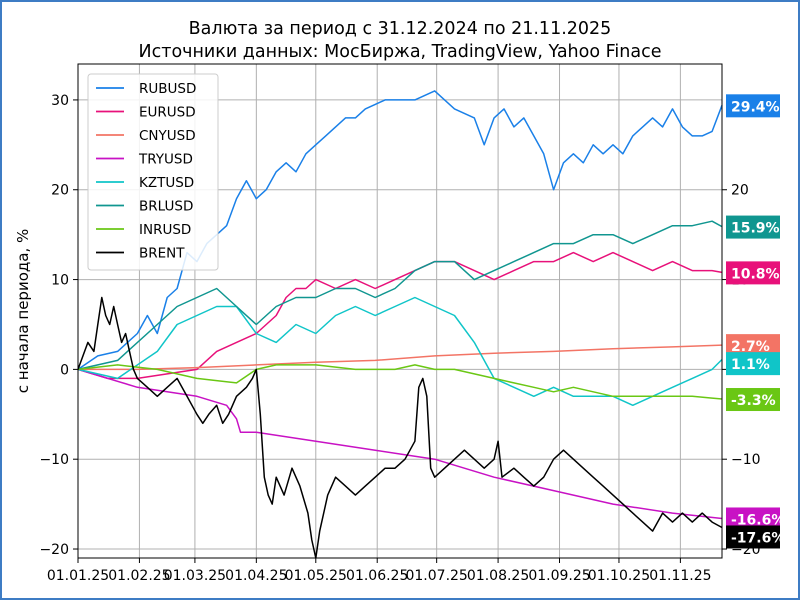 The height and width of the screenshot is (600, 800). What do you see at coordinates (54, 460) in the screenshot?
I see `y-tick-label-left: −10` at bounding box center [54, 460].